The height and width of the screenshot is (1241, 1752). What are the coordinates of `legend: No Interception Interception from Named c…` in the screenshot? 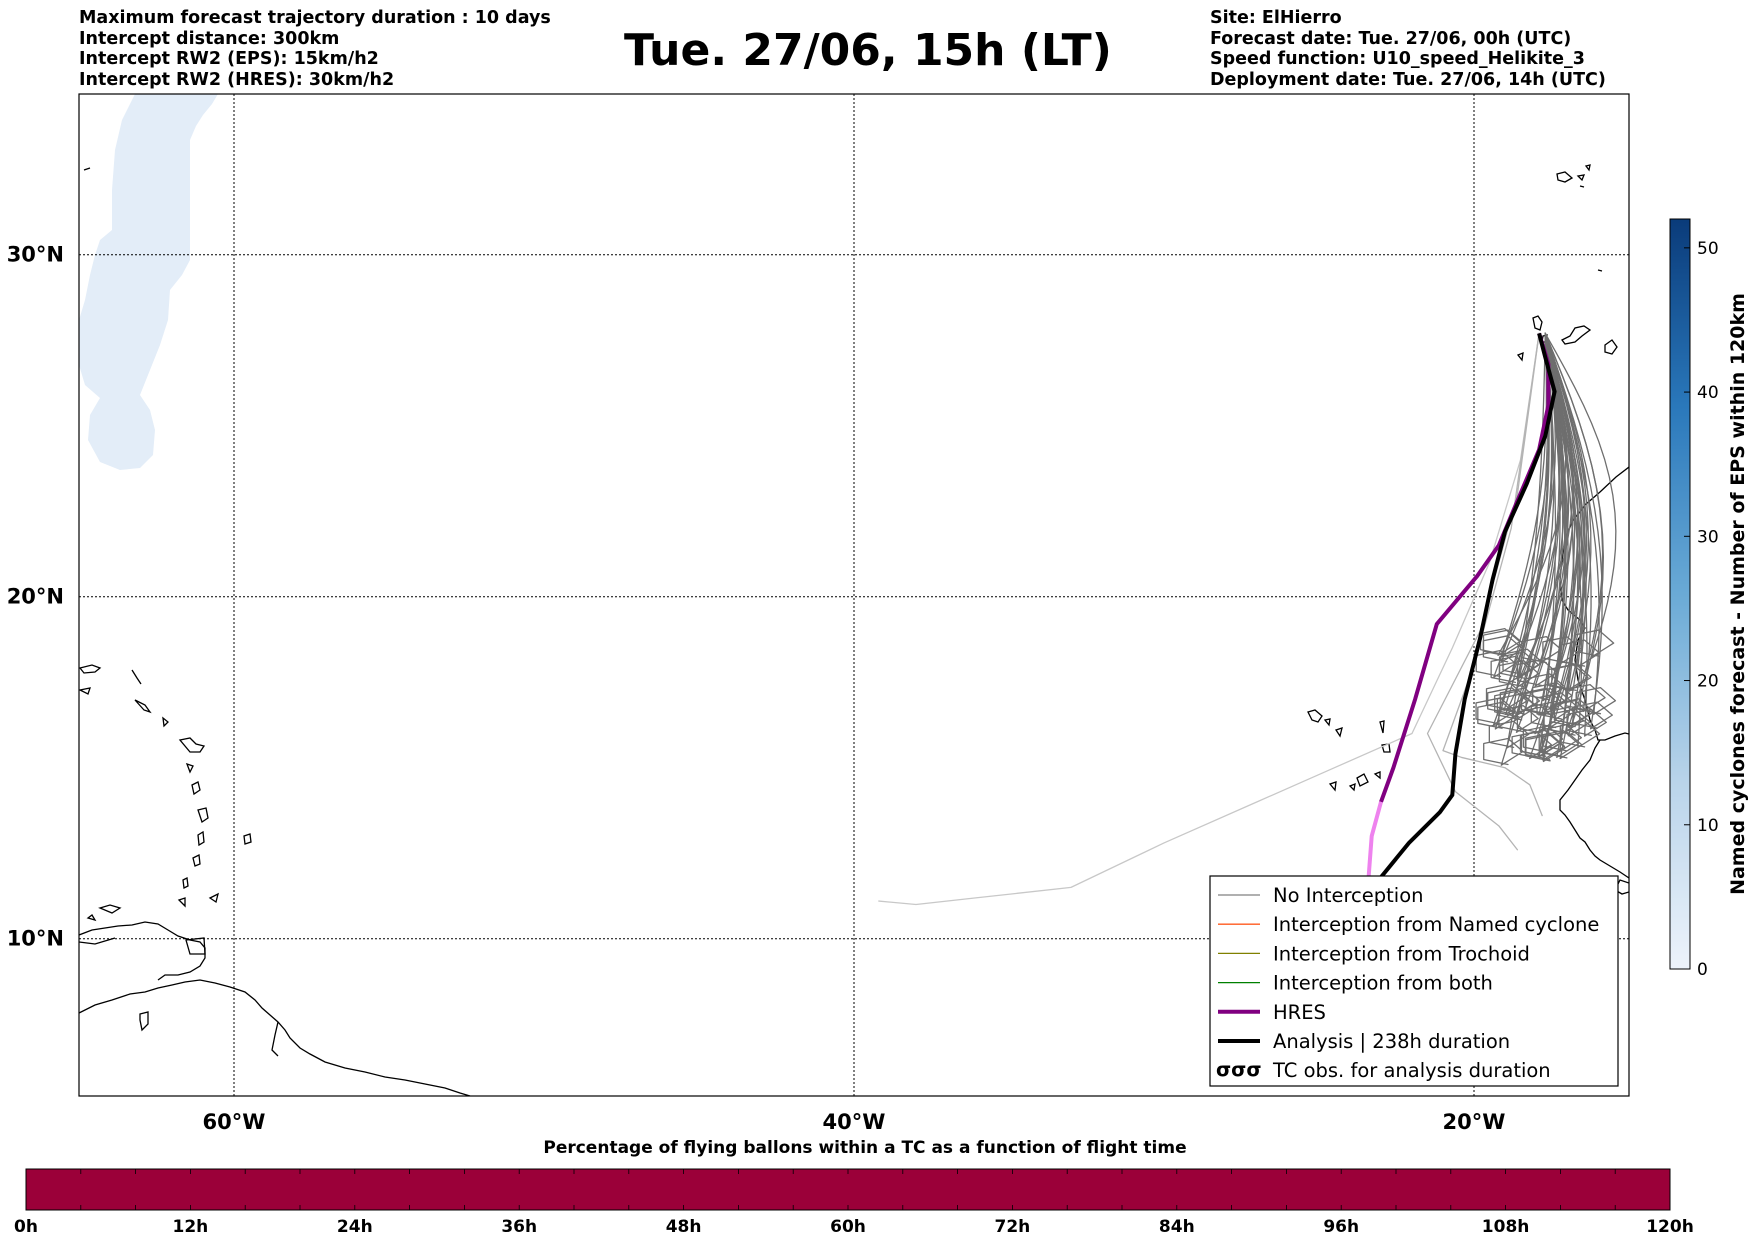 It's located at (1414, 981).